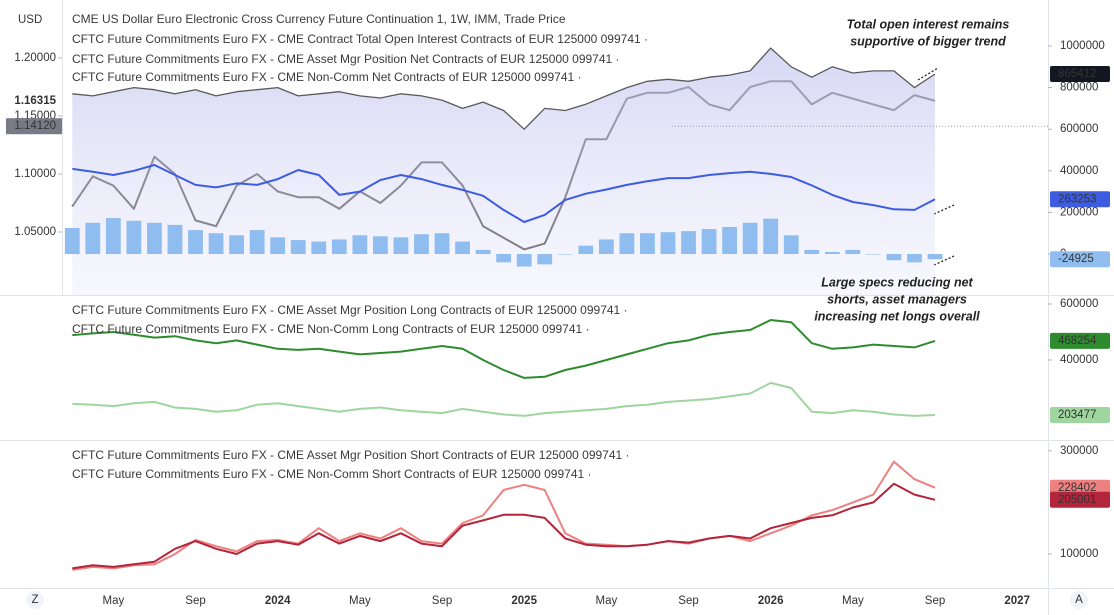  What do you see at coordinates (1079, 212) in the screenshot?
I see `y-tick-label: 200000` at bounding box center [1079, 212].